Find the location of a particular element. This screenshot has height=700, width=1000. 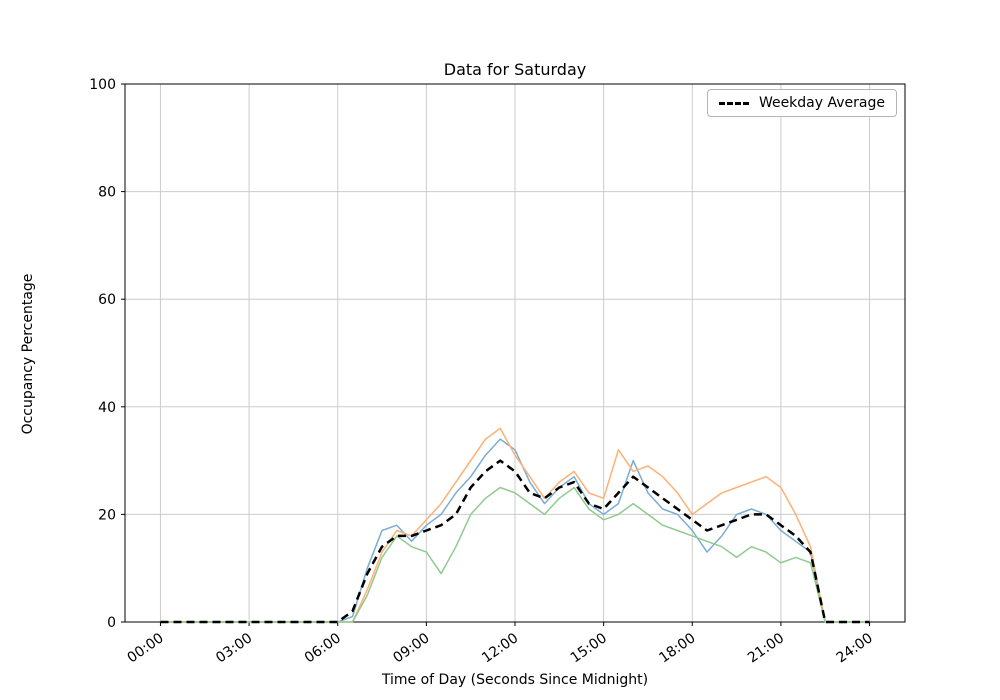

y-tick-label: 20 is located at coordinates (107, 515).